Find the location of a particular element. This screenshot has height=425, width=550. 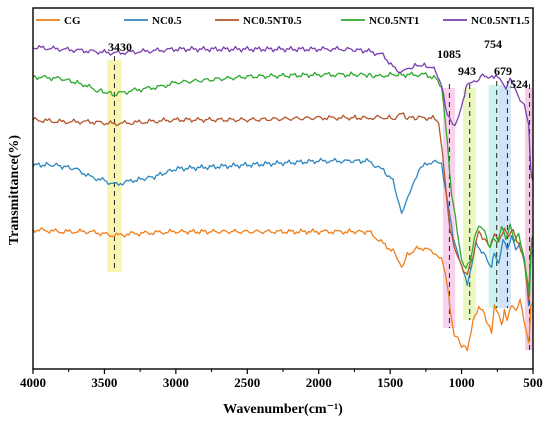

peak-label-679: 679 is located at coordinates (503, 71).